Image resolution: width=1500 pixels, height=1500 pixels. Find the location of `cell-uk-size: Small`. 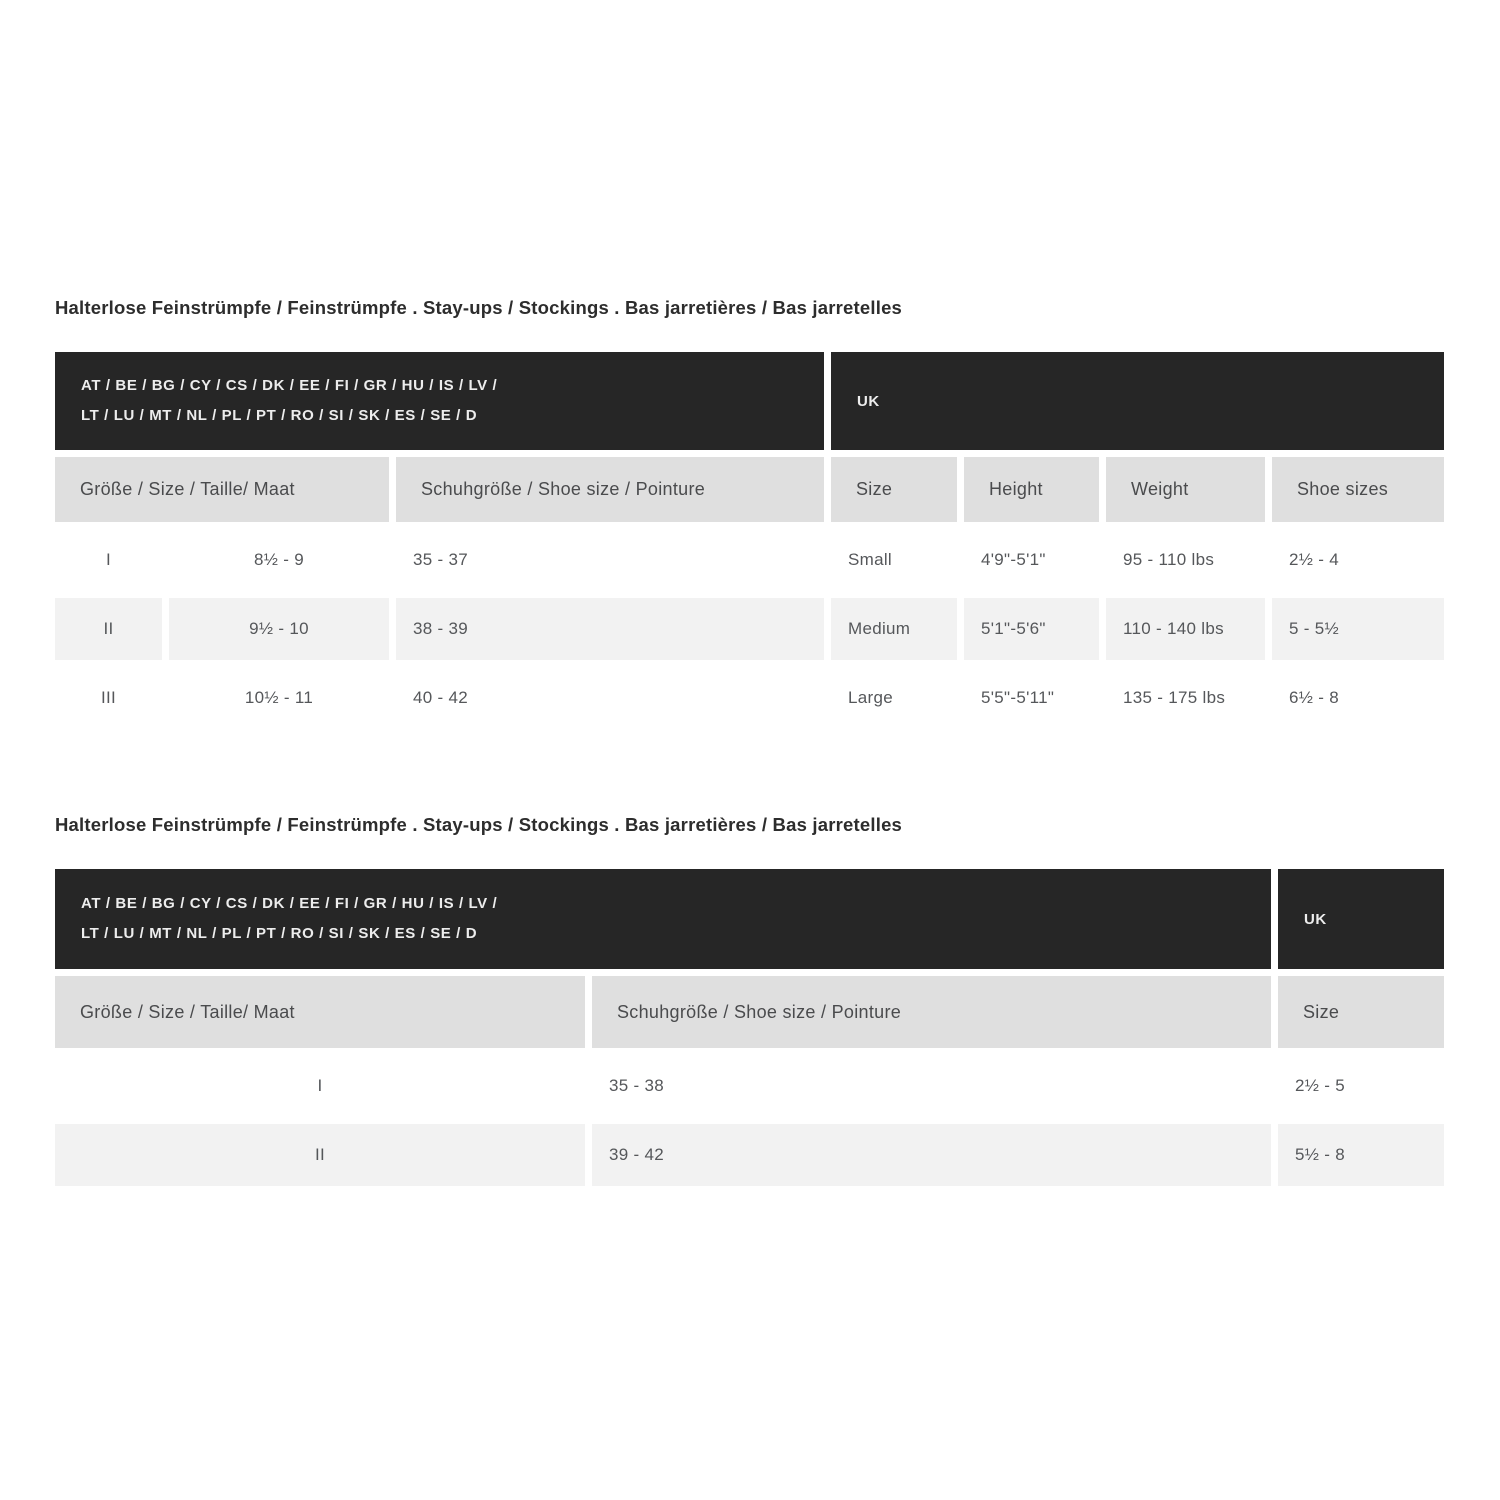

cell-uk-size: Small is located at coordinates (870, 559).